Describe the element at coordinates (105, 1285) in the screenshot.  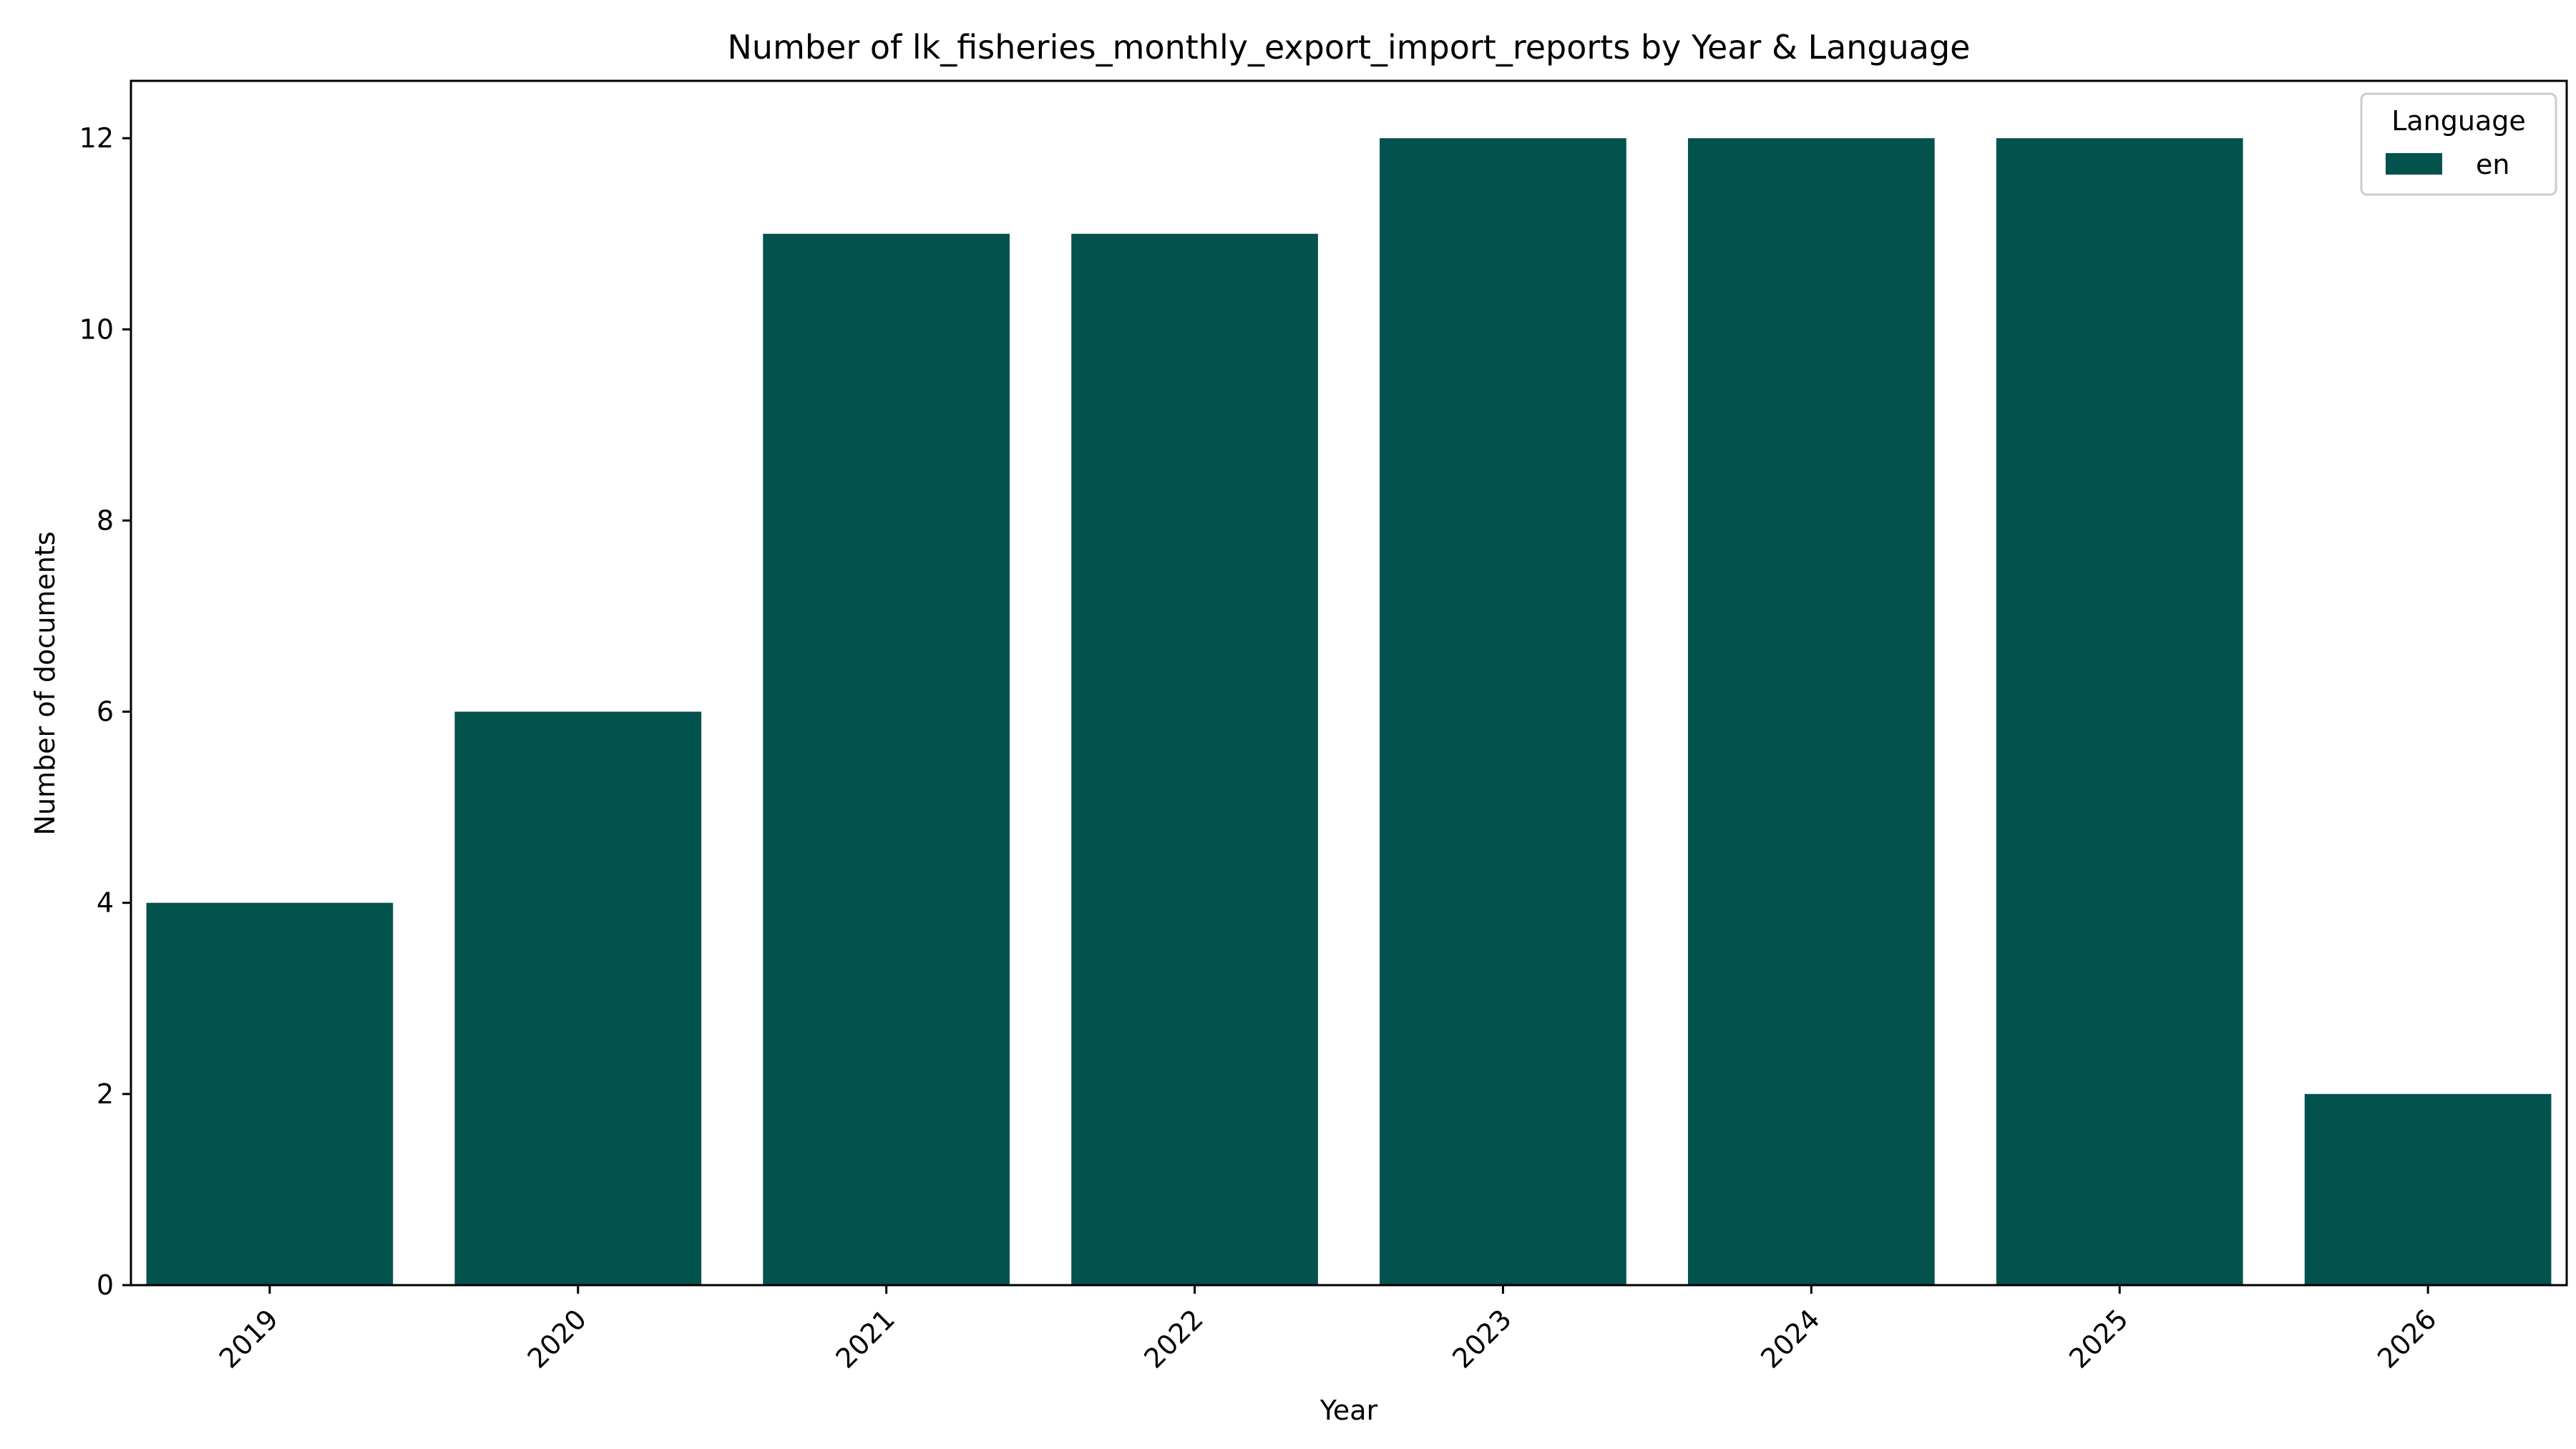
I see `y-tick-label: 0` at that location.